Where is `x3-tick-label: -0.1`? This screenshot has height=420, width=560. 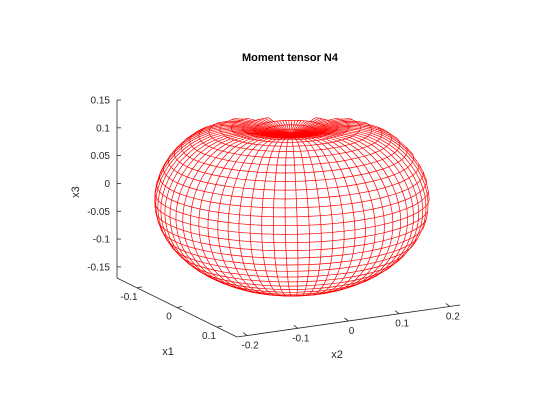 x3-tick-label: -0.1 is located at coordinates (102, 240).